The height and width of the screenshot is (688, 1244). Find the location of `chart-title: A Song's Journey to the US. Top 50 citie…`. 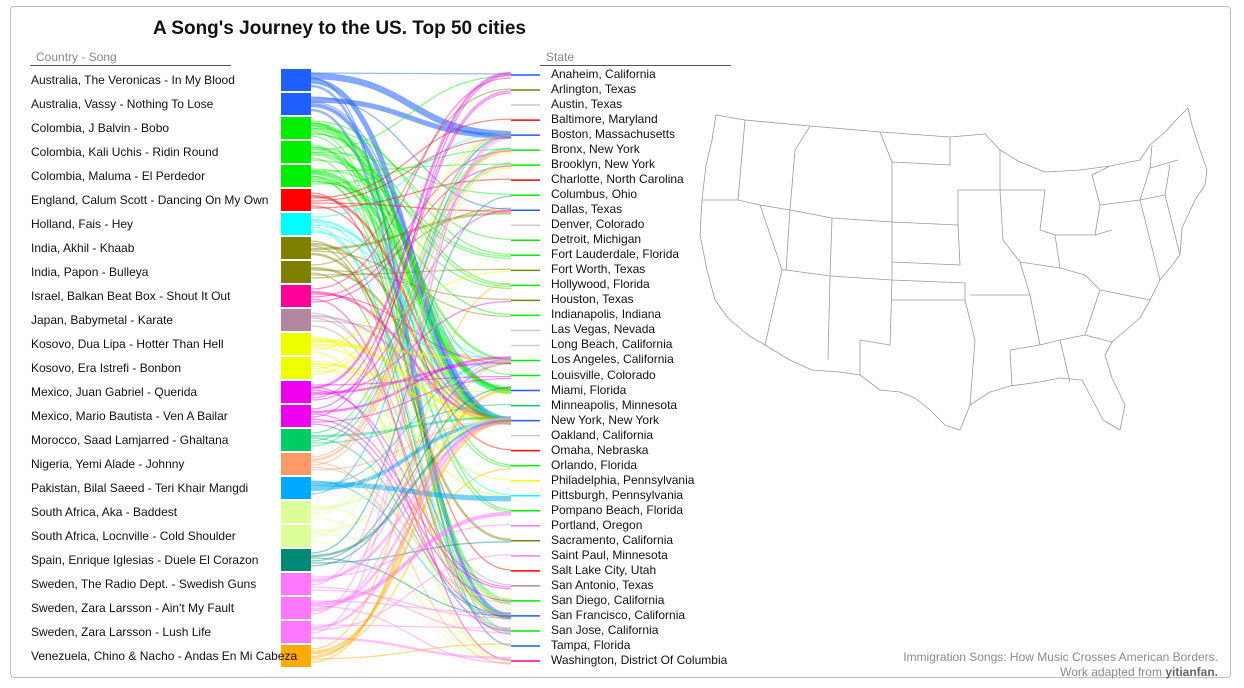

chart-title: A Song's Journey to the US. Top 50 citie… is located at coordinates (339, 28).